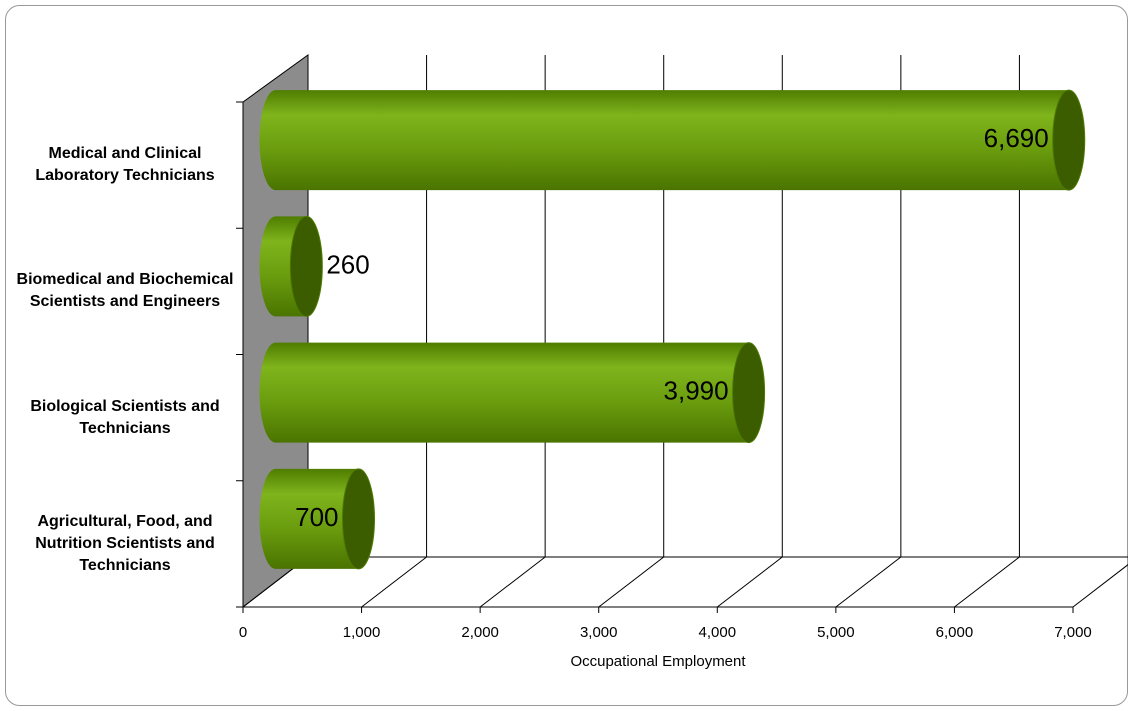 This screenshot has width=1133, height=711. Describe the element at coordinates (658, 661) in the screenshot. I see `x-axis-title: Occupational Employment` at that location.